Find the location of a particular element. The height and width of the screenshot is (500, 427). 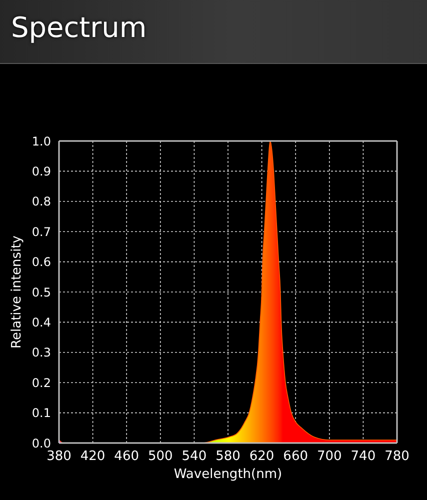

y-tick-label: 0.7 is located at coordinates (41, 231).